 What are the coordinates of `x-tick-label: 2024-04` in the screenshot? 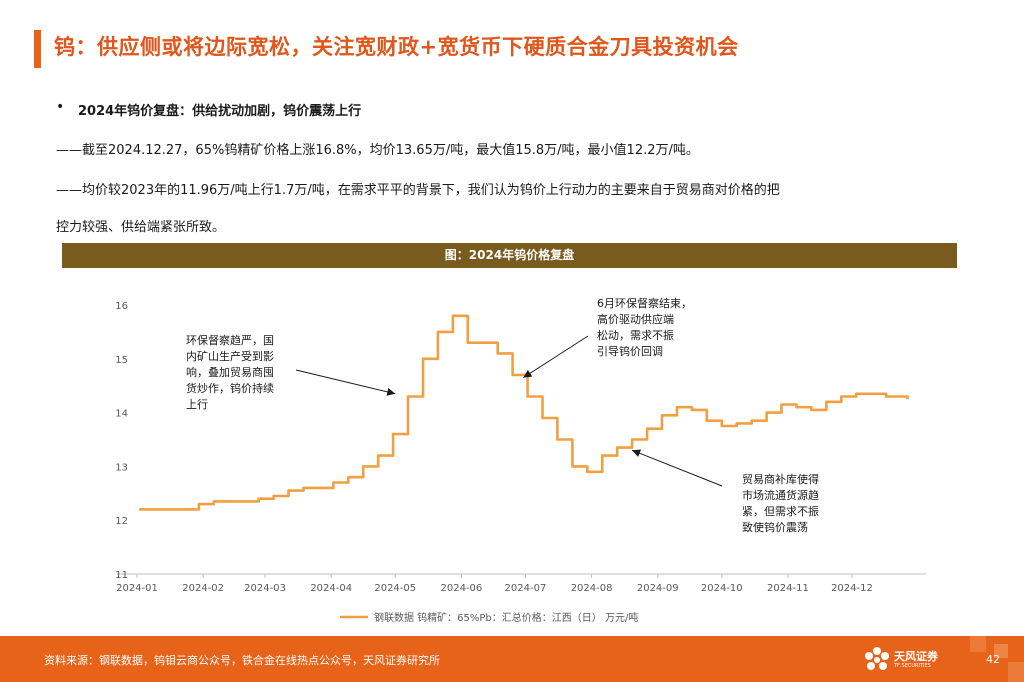 It's located at (331, 588).